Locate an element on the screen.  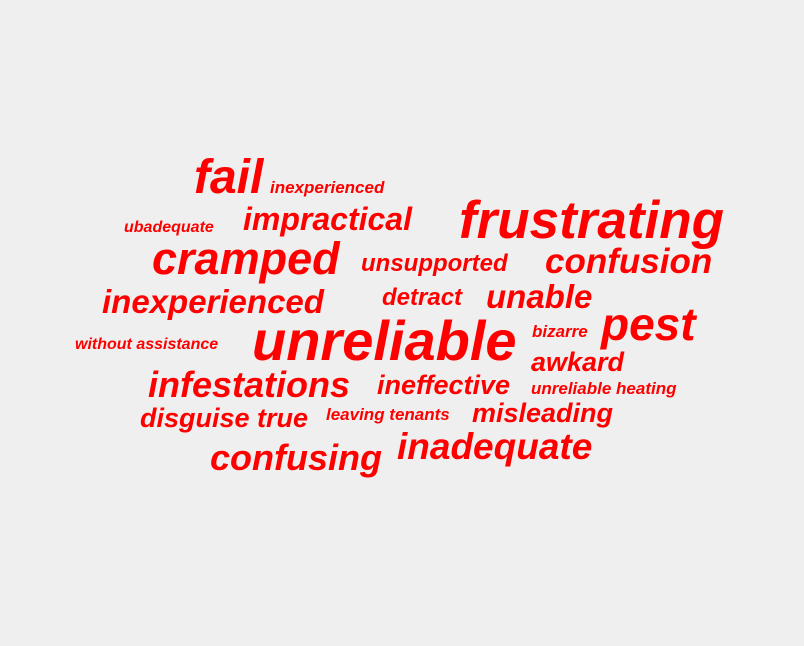
word-leaving-tenants: leaving tenants is located at coordinates (388, 414).